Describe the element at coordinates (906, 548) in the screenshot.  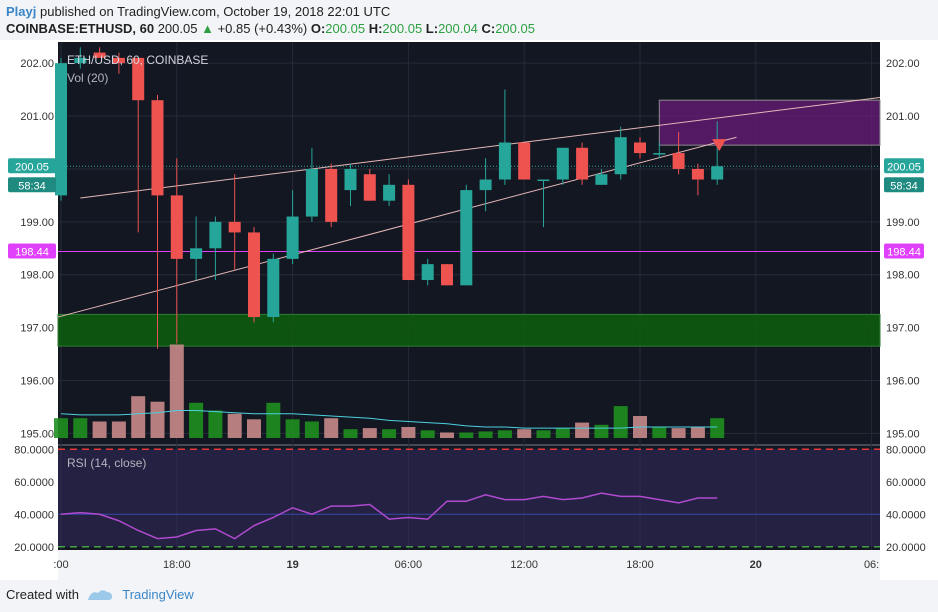
I see `rsi-tick-label-right: 20.0000` at that location.